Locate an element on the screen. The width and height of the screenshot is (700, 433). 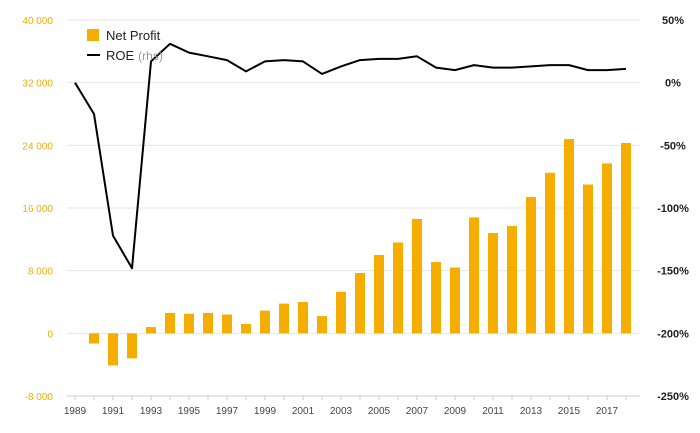
y-right-tick-label: -150% is located at coordinates (673, 272).